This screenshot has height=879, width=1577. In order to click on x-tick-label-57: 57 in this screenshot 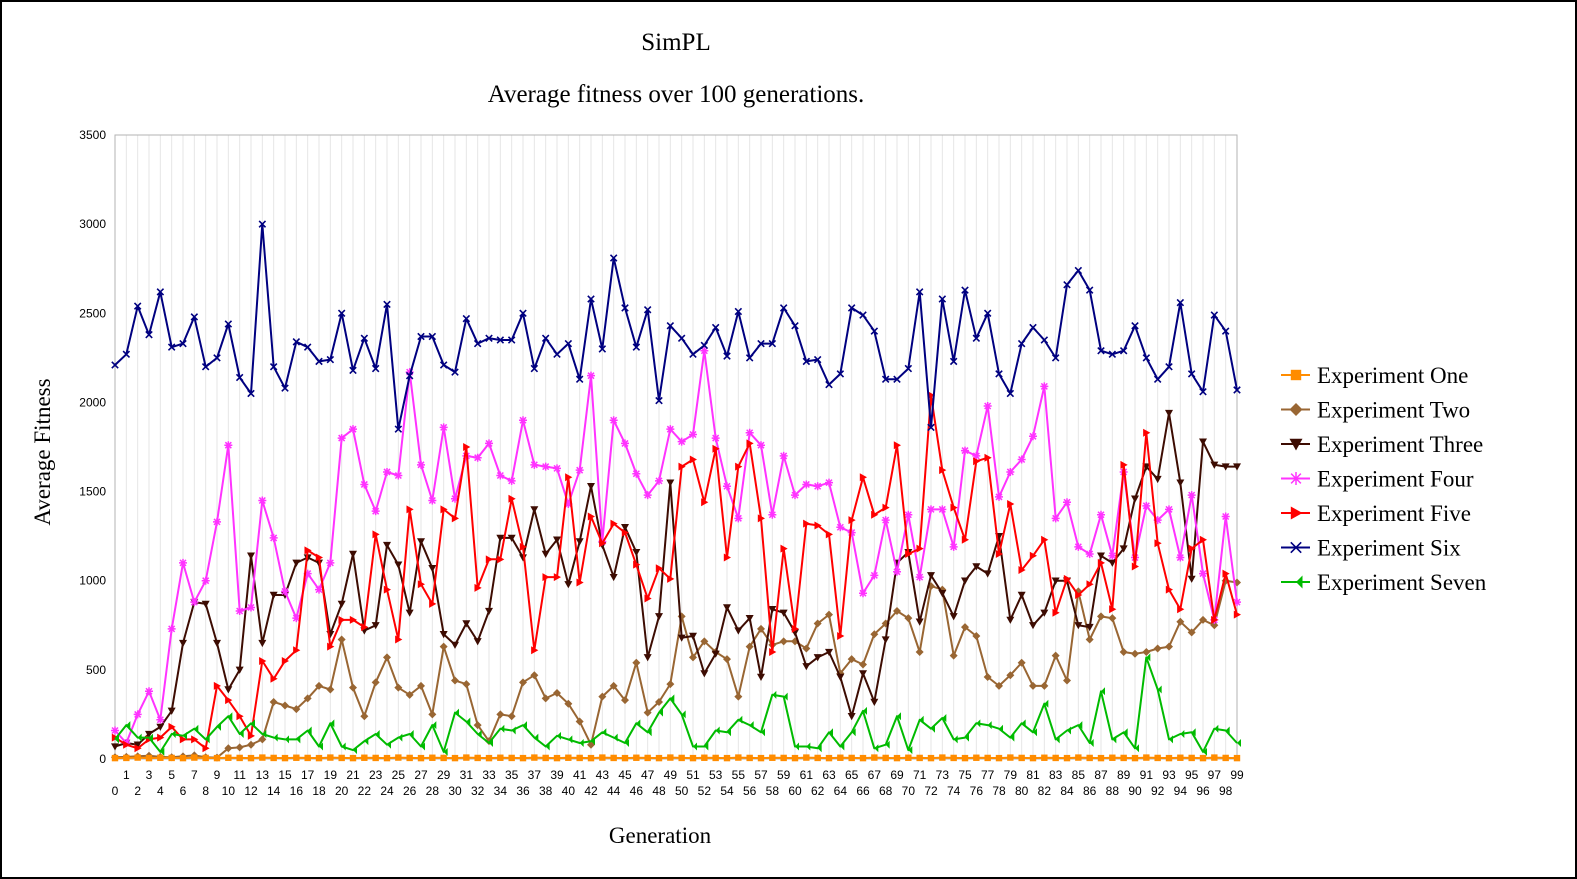, I will do `click(761, 775)`.